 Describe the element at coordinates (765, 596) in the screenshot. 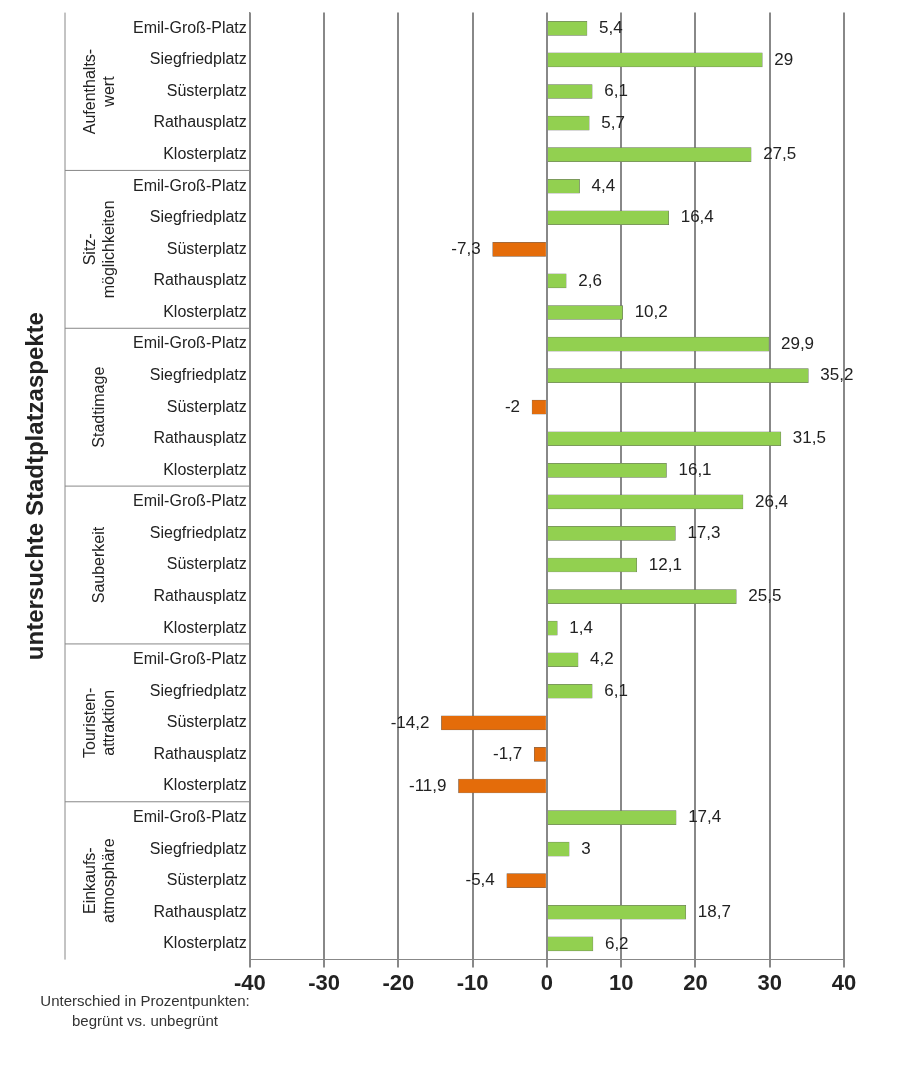

I see `data-label: 25,5` at that location.